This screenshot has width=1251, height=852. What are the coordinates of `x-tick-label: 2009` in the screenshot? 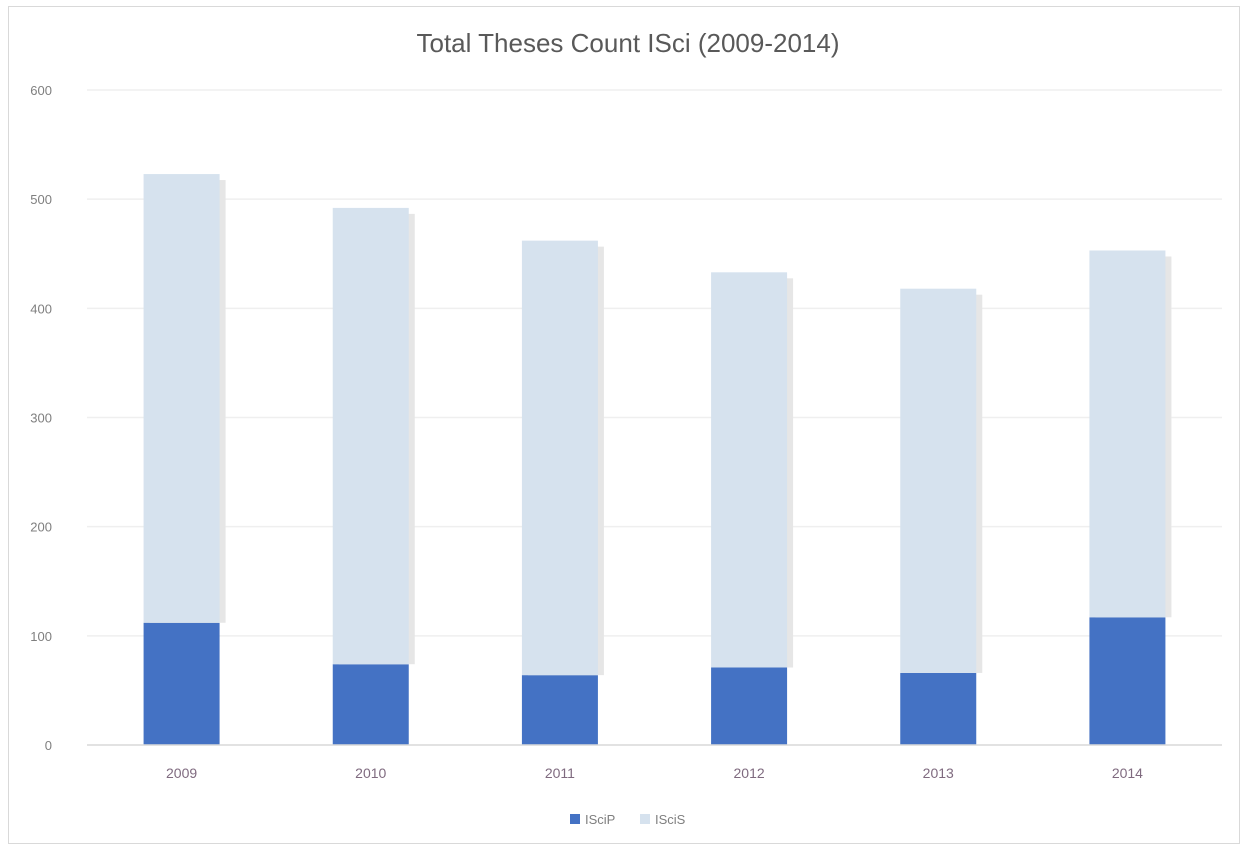 It's located at (181, 773).